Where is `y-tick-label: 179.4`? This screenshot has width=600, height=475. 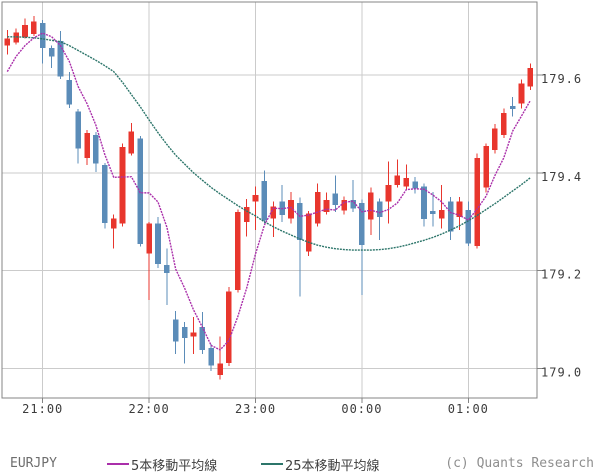 y-tick-label: 179.4 is located at coordinates (561, 177).